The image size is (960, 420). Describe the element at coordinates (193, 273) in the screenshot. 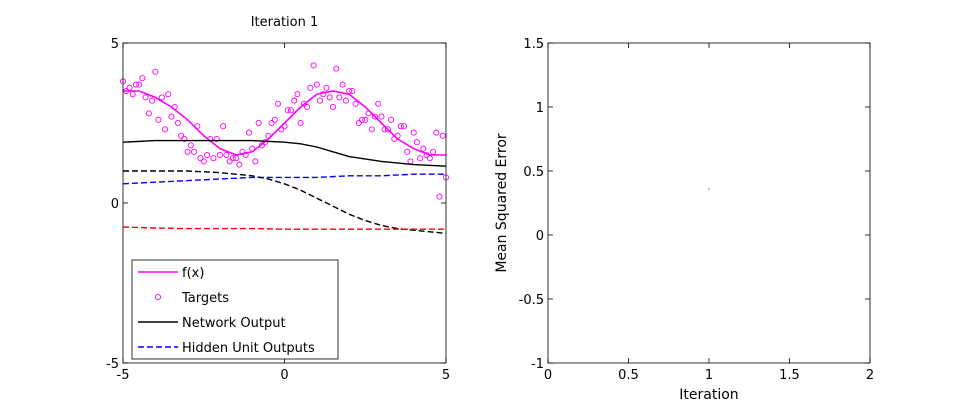

I see `legend-label: f(x)` at that location.